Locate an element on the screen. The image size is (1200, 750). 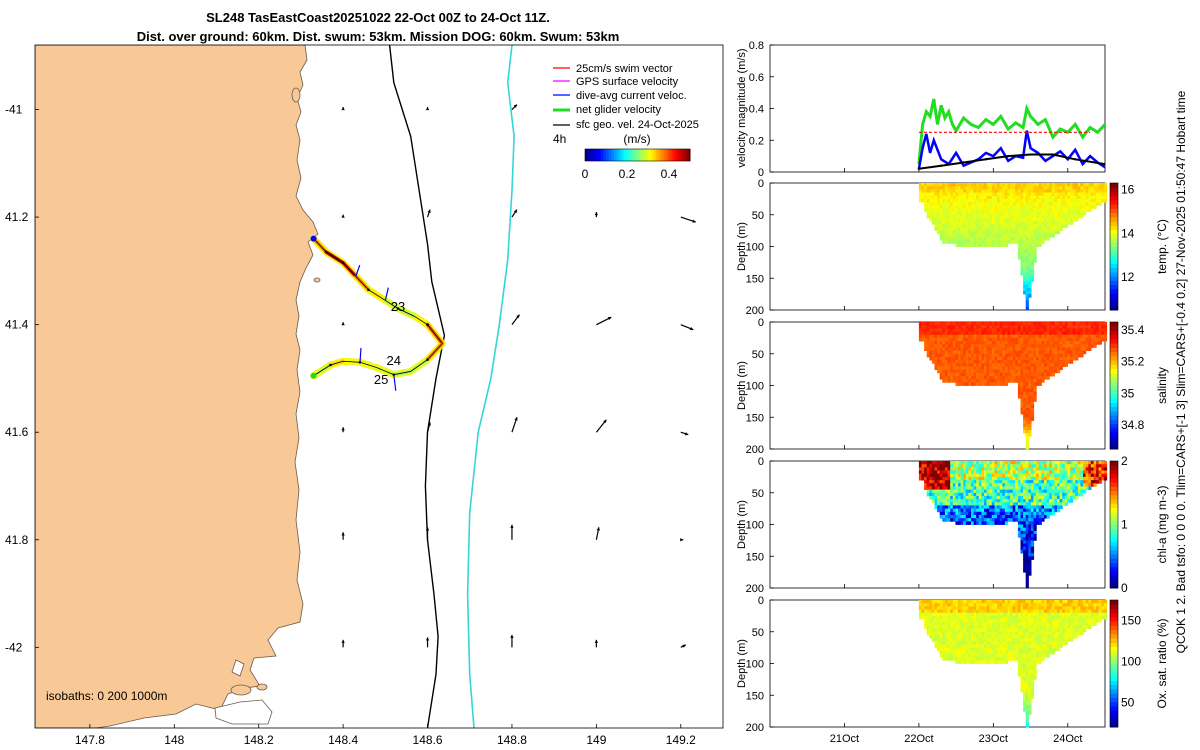
colorbar-cell is located at coordinates (665, 155).